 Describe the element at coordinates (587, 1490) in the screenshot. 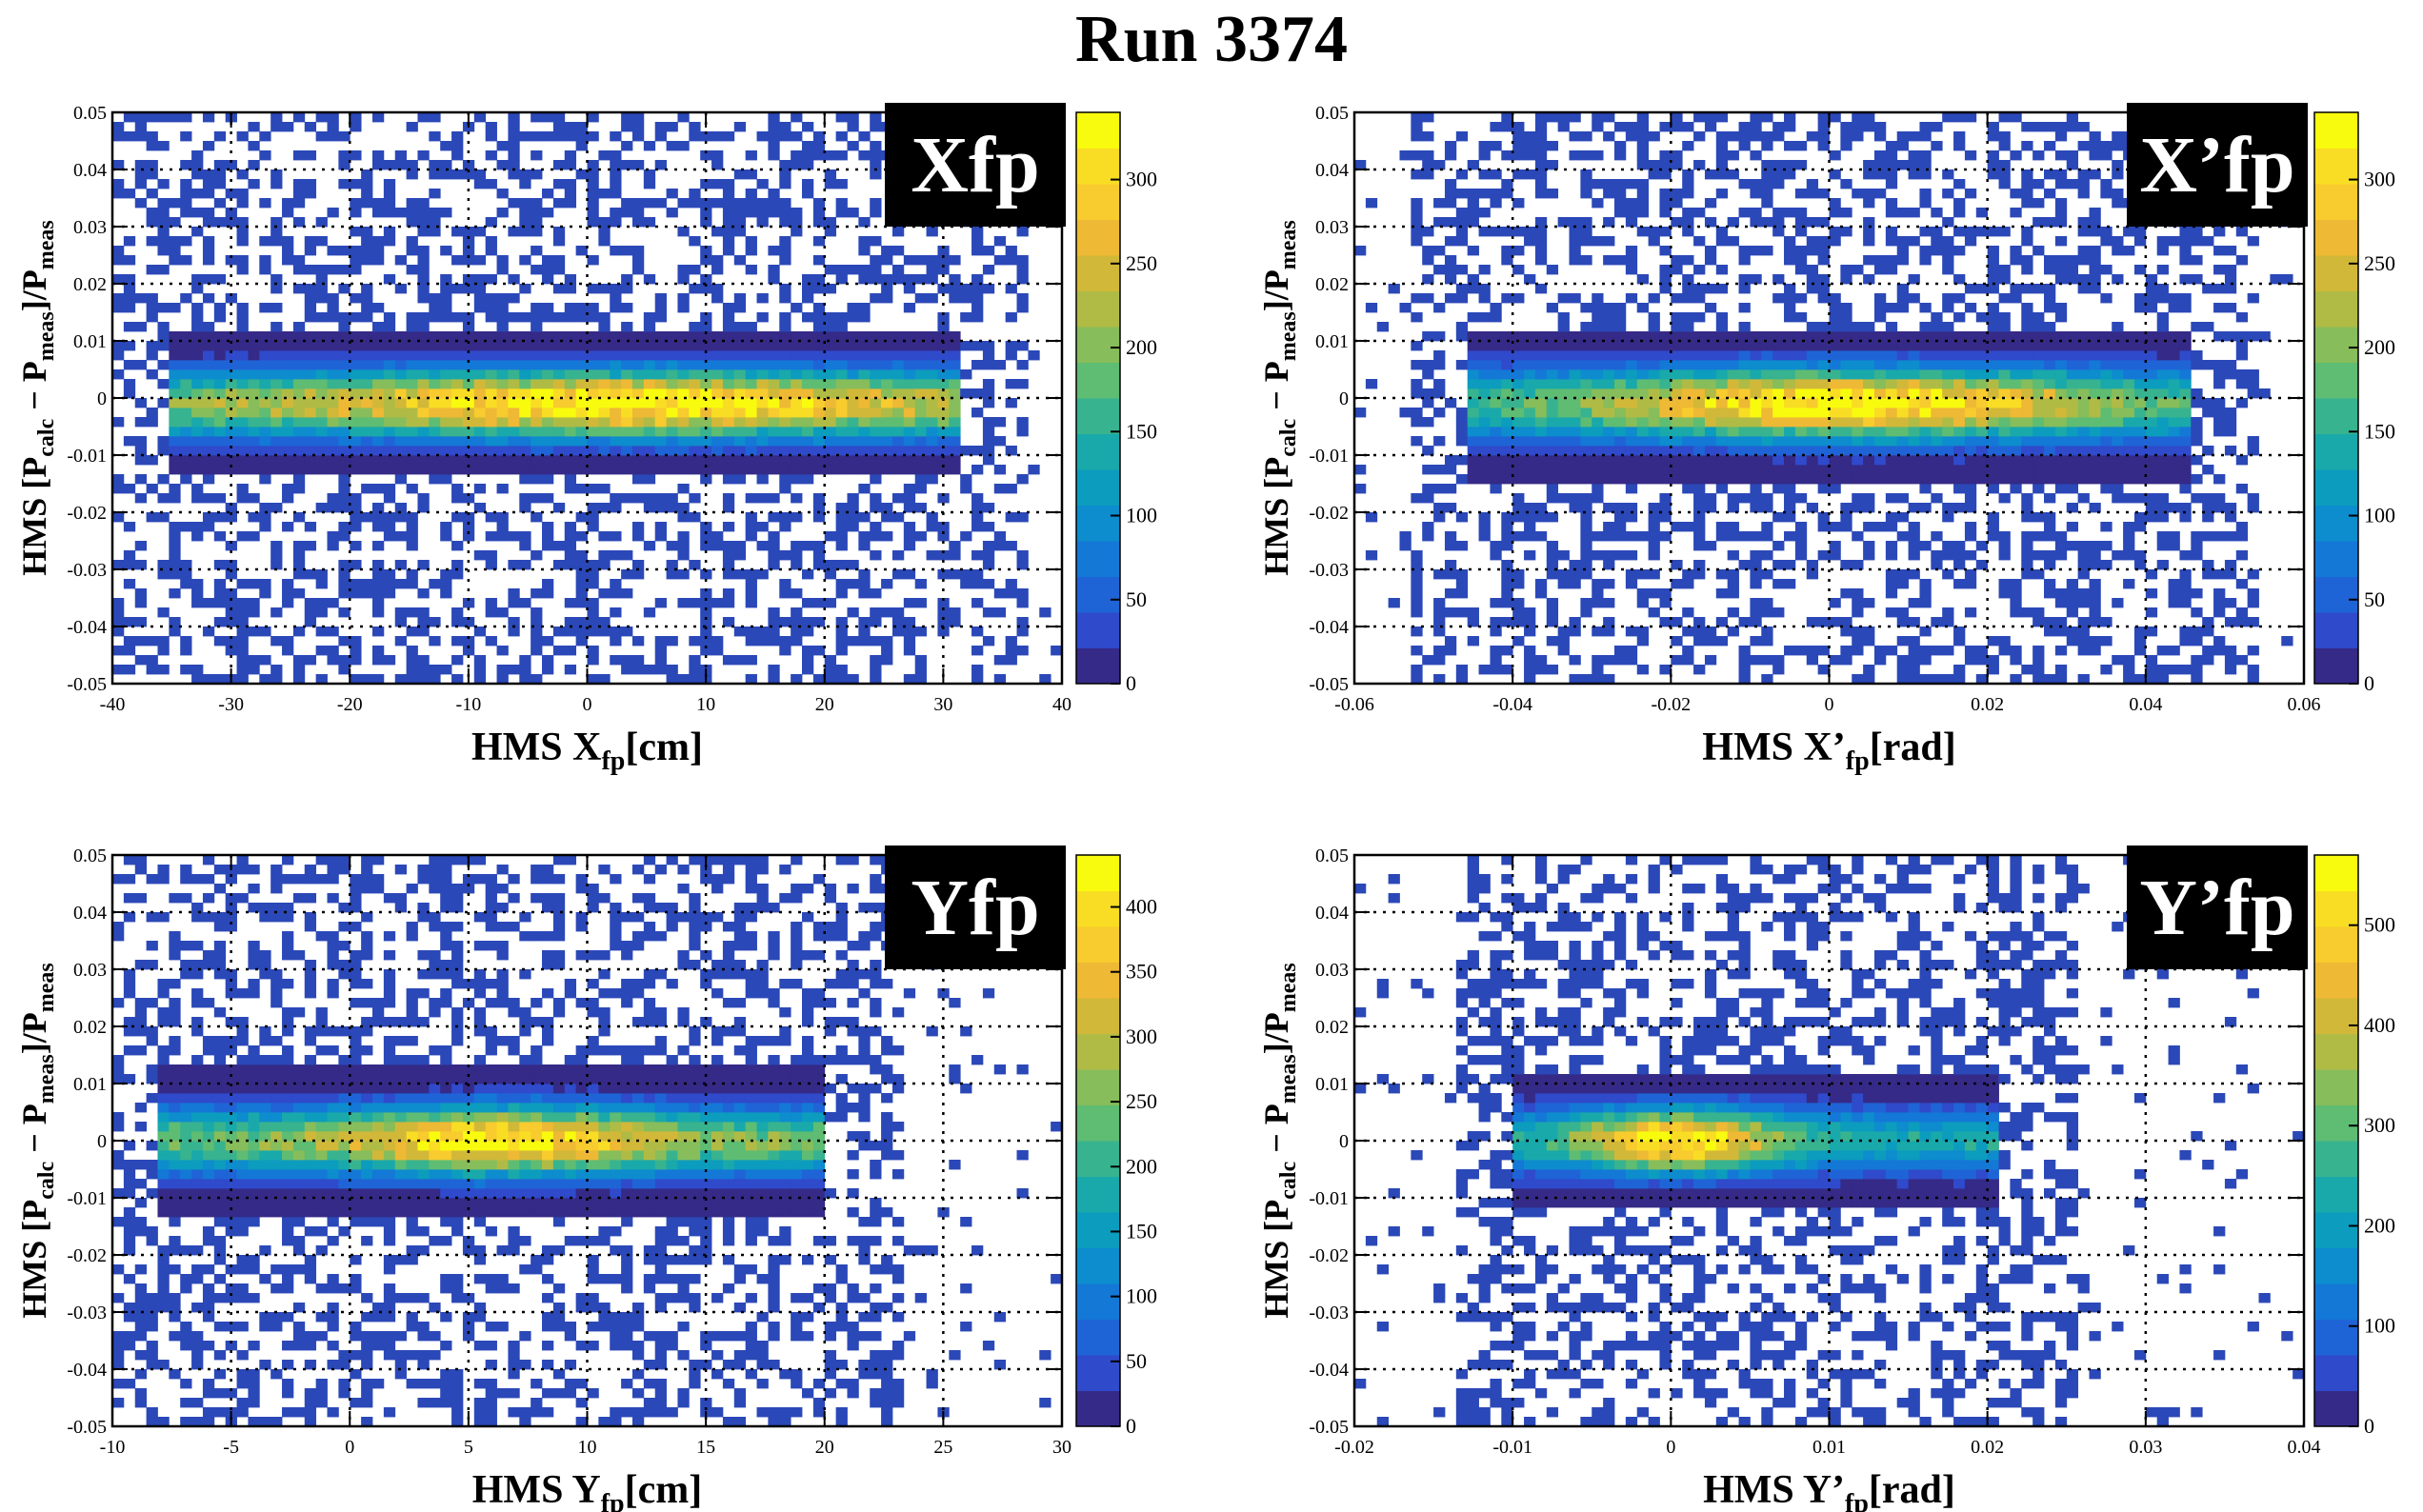

I see `x-axis-title: HMS Yfp[cm]` at that location.